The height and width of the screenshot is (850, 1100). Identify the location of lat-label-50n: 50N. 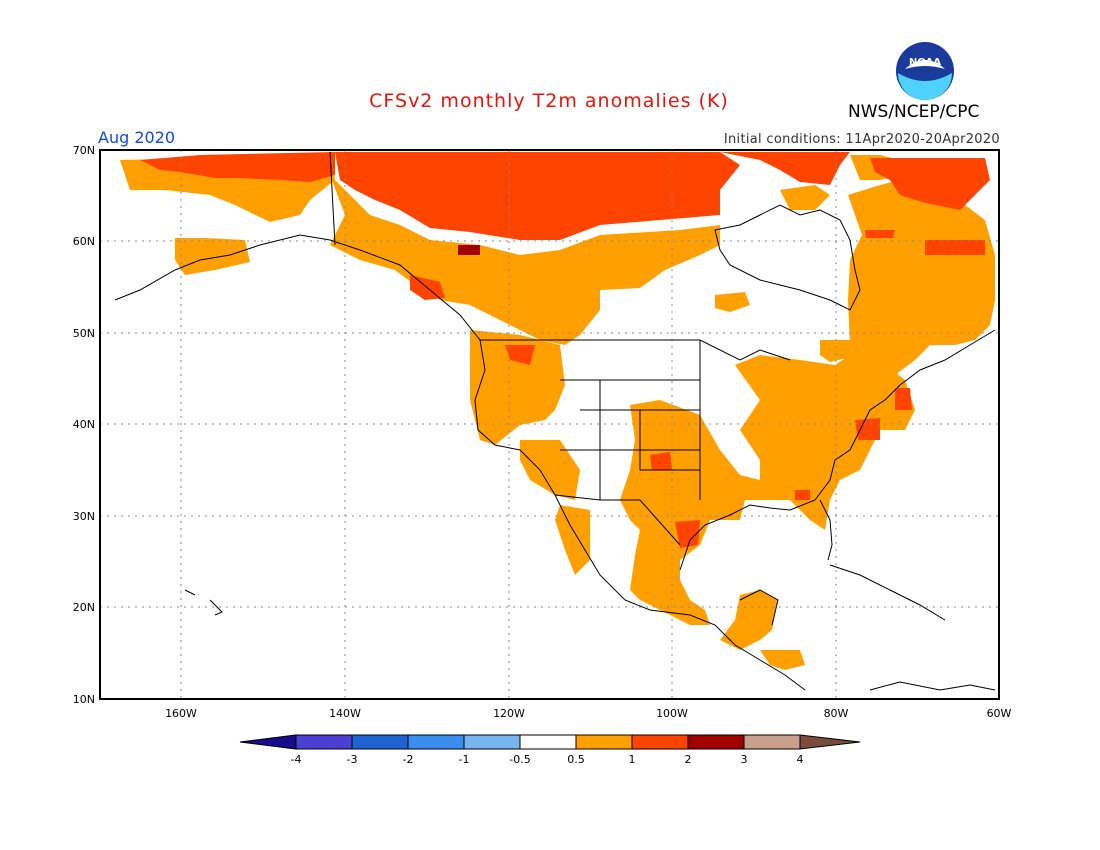
(84, 333).